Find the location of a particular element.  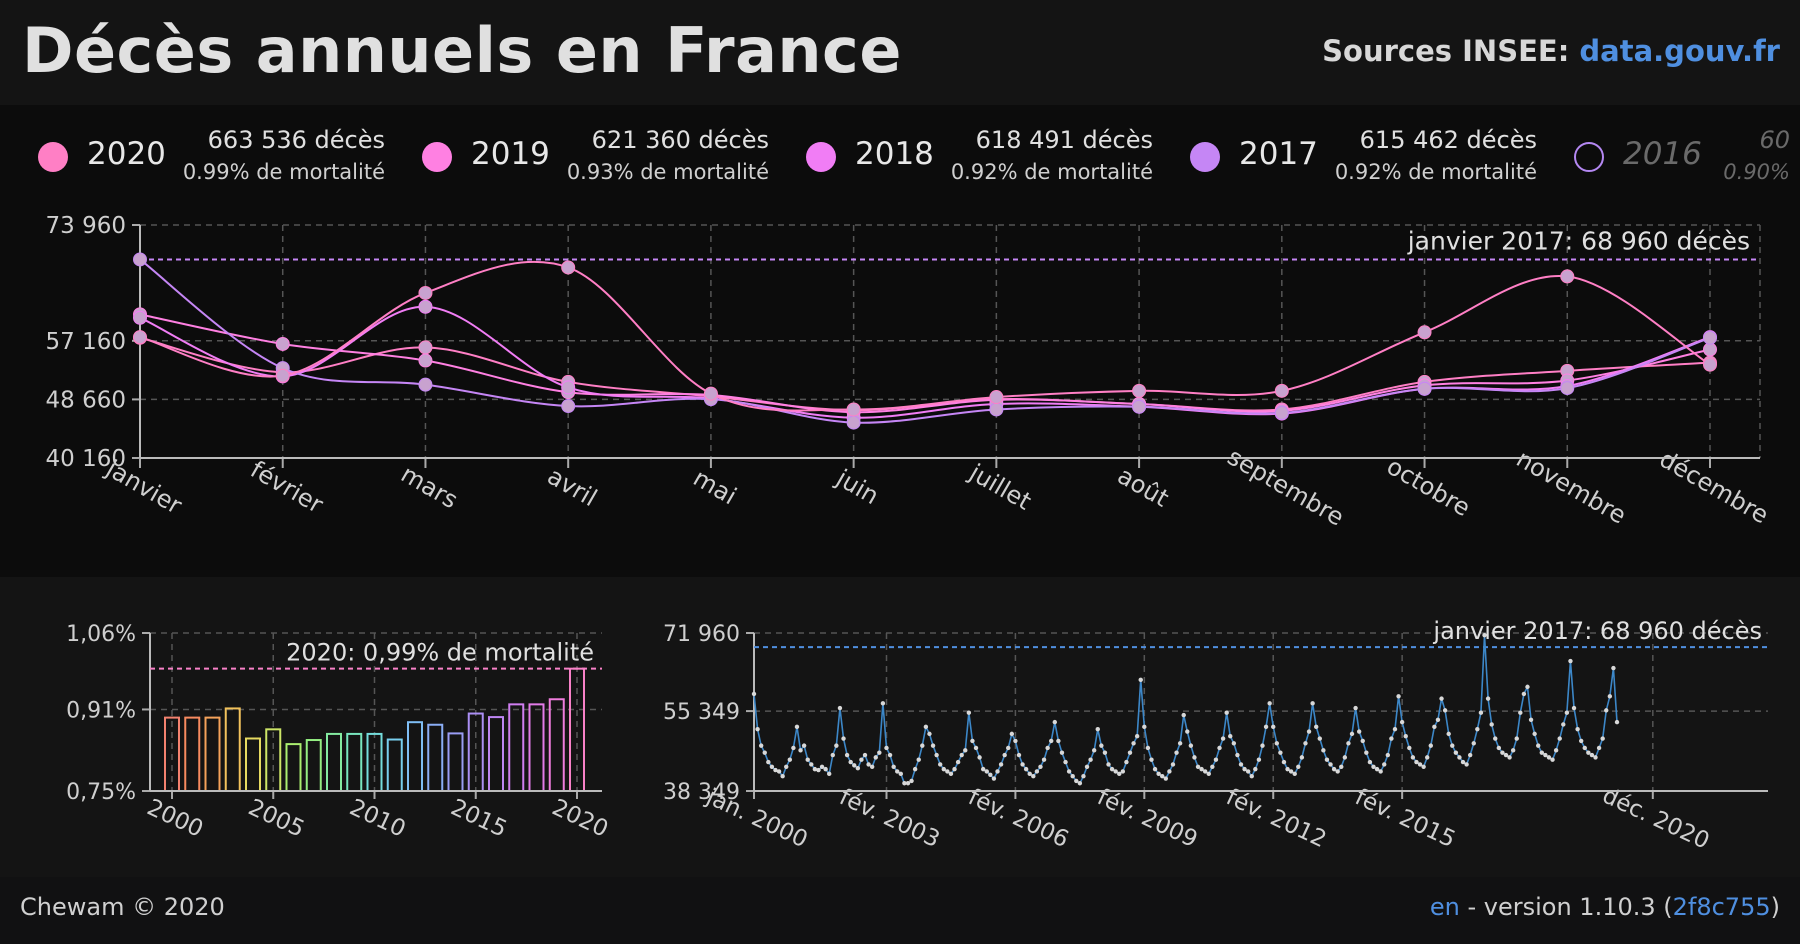

x-tick-label: août is located at coordinates (1143, 486).